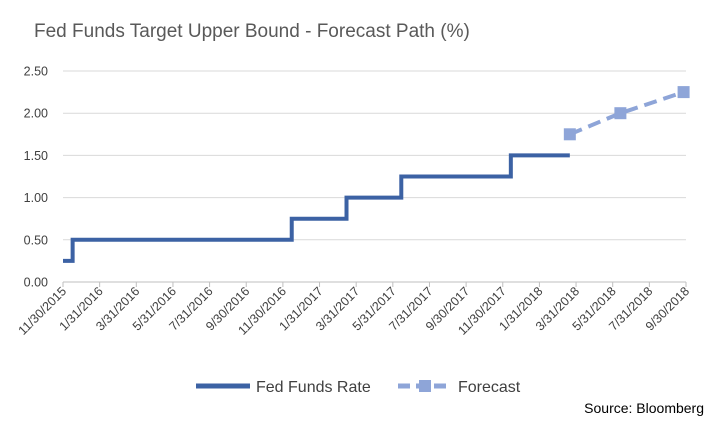 The height and width of the screenshot is (427, 719). Describe the element at coordinates (43, 311) in the screenshot. I see `x-tick-label: 11/30/2015` at that location.